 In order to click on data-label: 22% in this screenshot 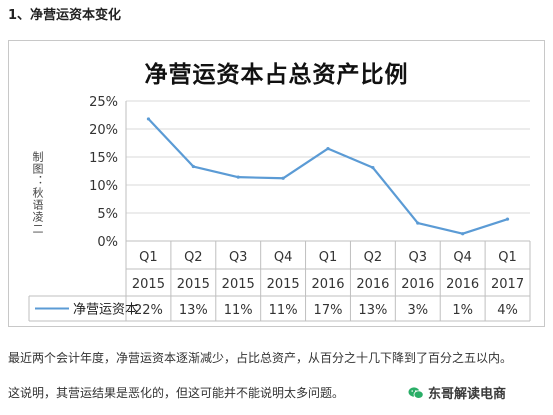, I will do `click(148, 310)`.